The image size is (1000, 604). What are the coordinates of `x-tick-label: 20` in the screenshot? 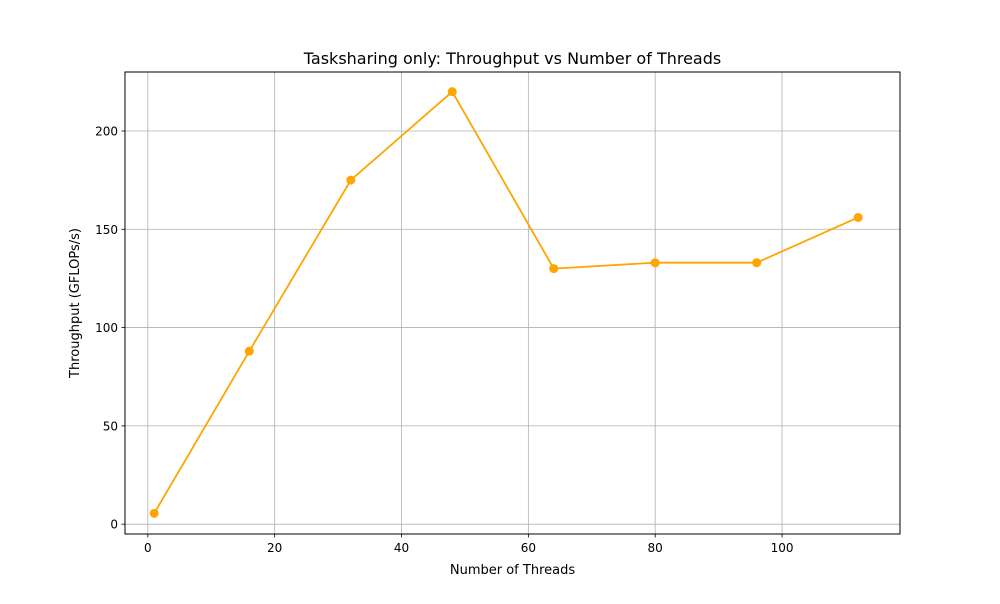 It's located at (274, 548).